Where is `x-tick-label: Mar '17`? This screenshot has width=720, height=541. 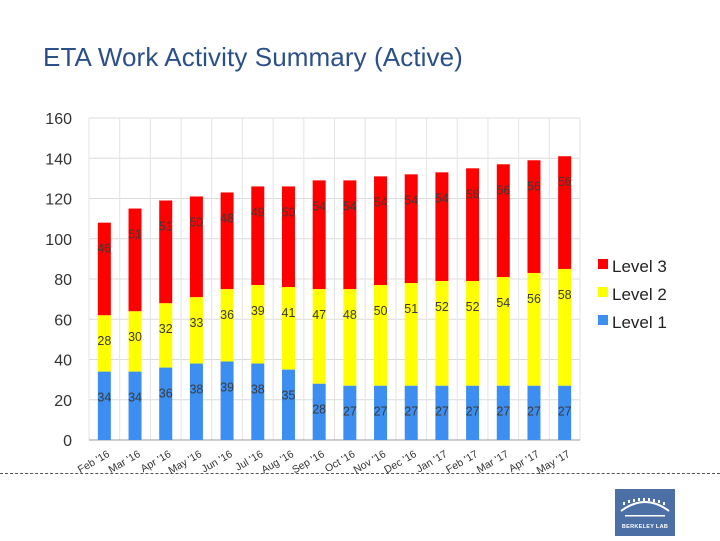 x-tick-label: Mar '17 is located at coordinates (493, 461).